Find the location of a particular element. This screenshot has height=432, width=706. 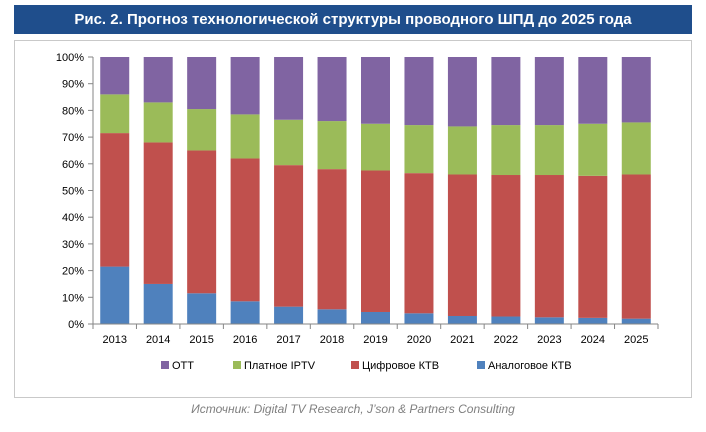

x-tick-label: 2021 is located at coordinates (462, 340).